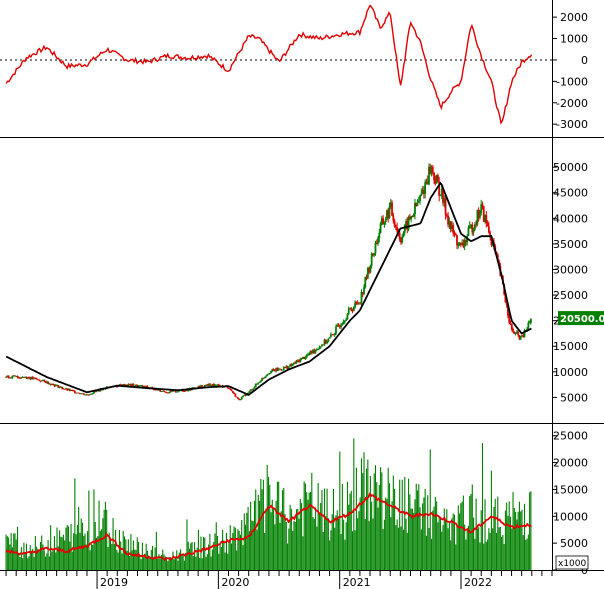 This screenshot has width=604, height=589. What do you see at coordinates (570, 193) in the screenshot?
I see `y-tick-label: 45000` at bounding box center [570, 193].